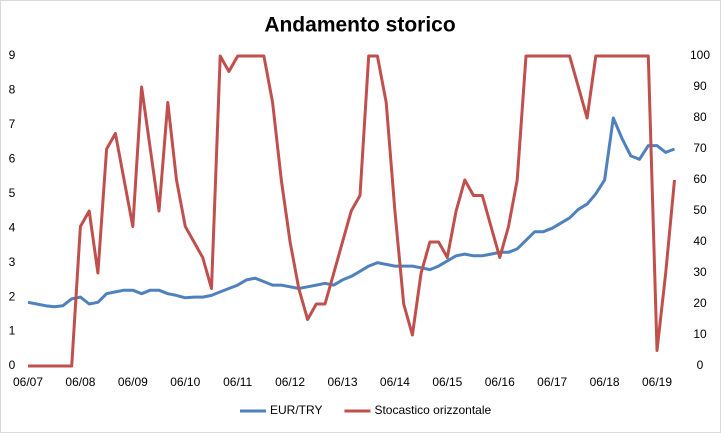 This screenshot has height=438, width=721. What do you see at coordinates (12, 262) in the screenshot?
I see `y-tick-label: 3` at bounding box center [12, 262].